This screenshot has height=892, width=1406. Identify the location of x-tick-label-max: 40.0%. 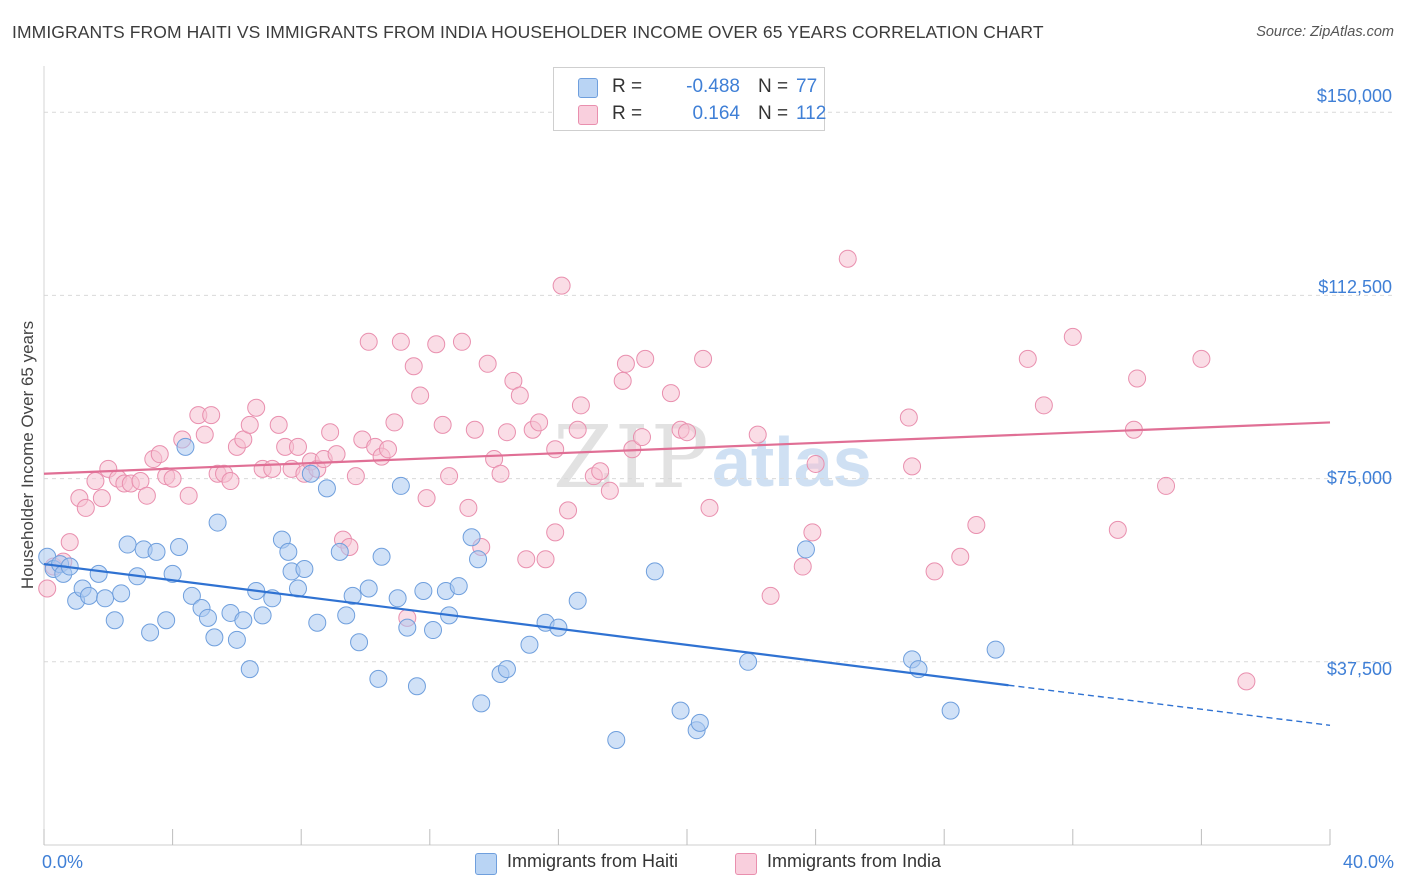
(1368, 862).